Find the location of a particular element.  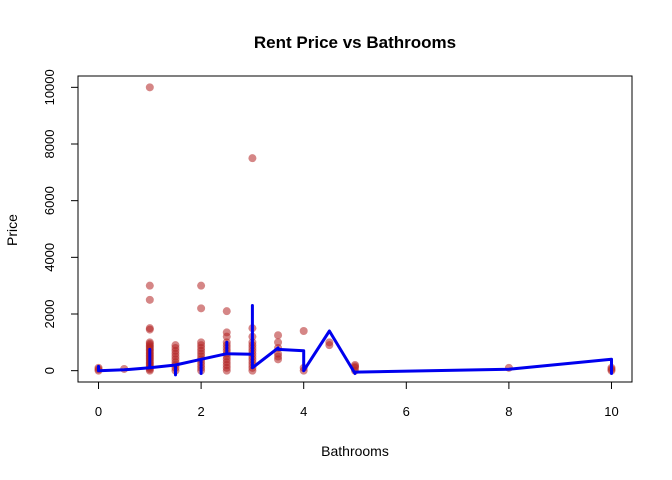

trend-line-group is located at coordinates (355, 340).